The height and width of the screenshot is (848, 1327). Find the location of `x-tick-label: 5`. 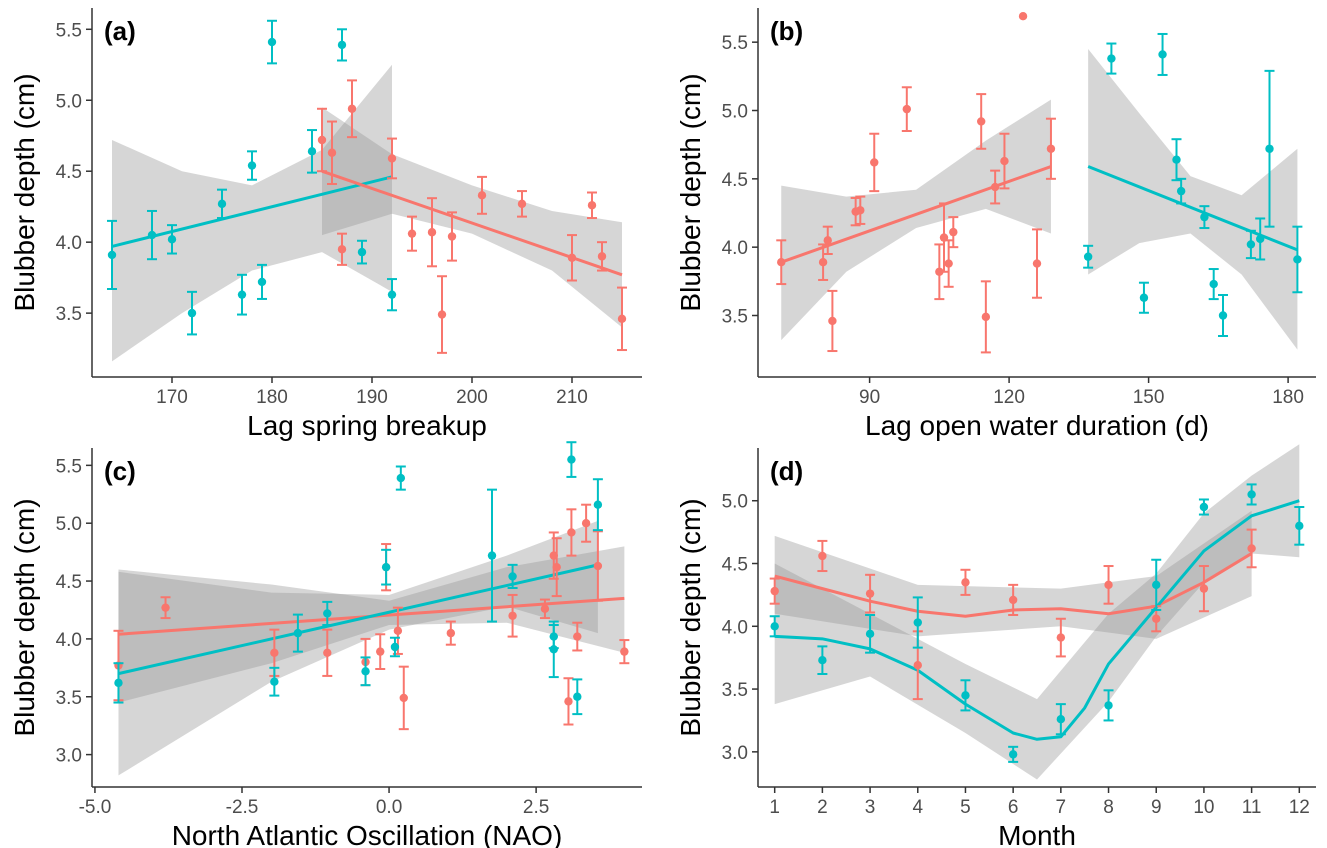

x-tick-label: 5 is located at coordinates (965, 807).